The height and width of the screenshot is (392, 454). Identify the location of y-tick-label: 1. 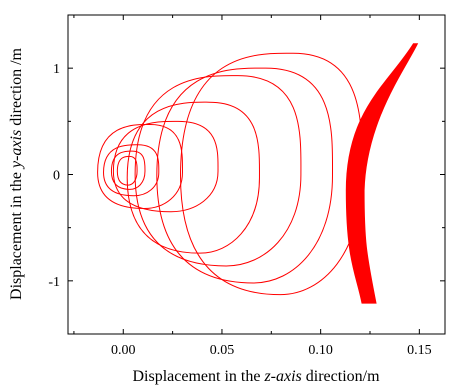
(56, 69).